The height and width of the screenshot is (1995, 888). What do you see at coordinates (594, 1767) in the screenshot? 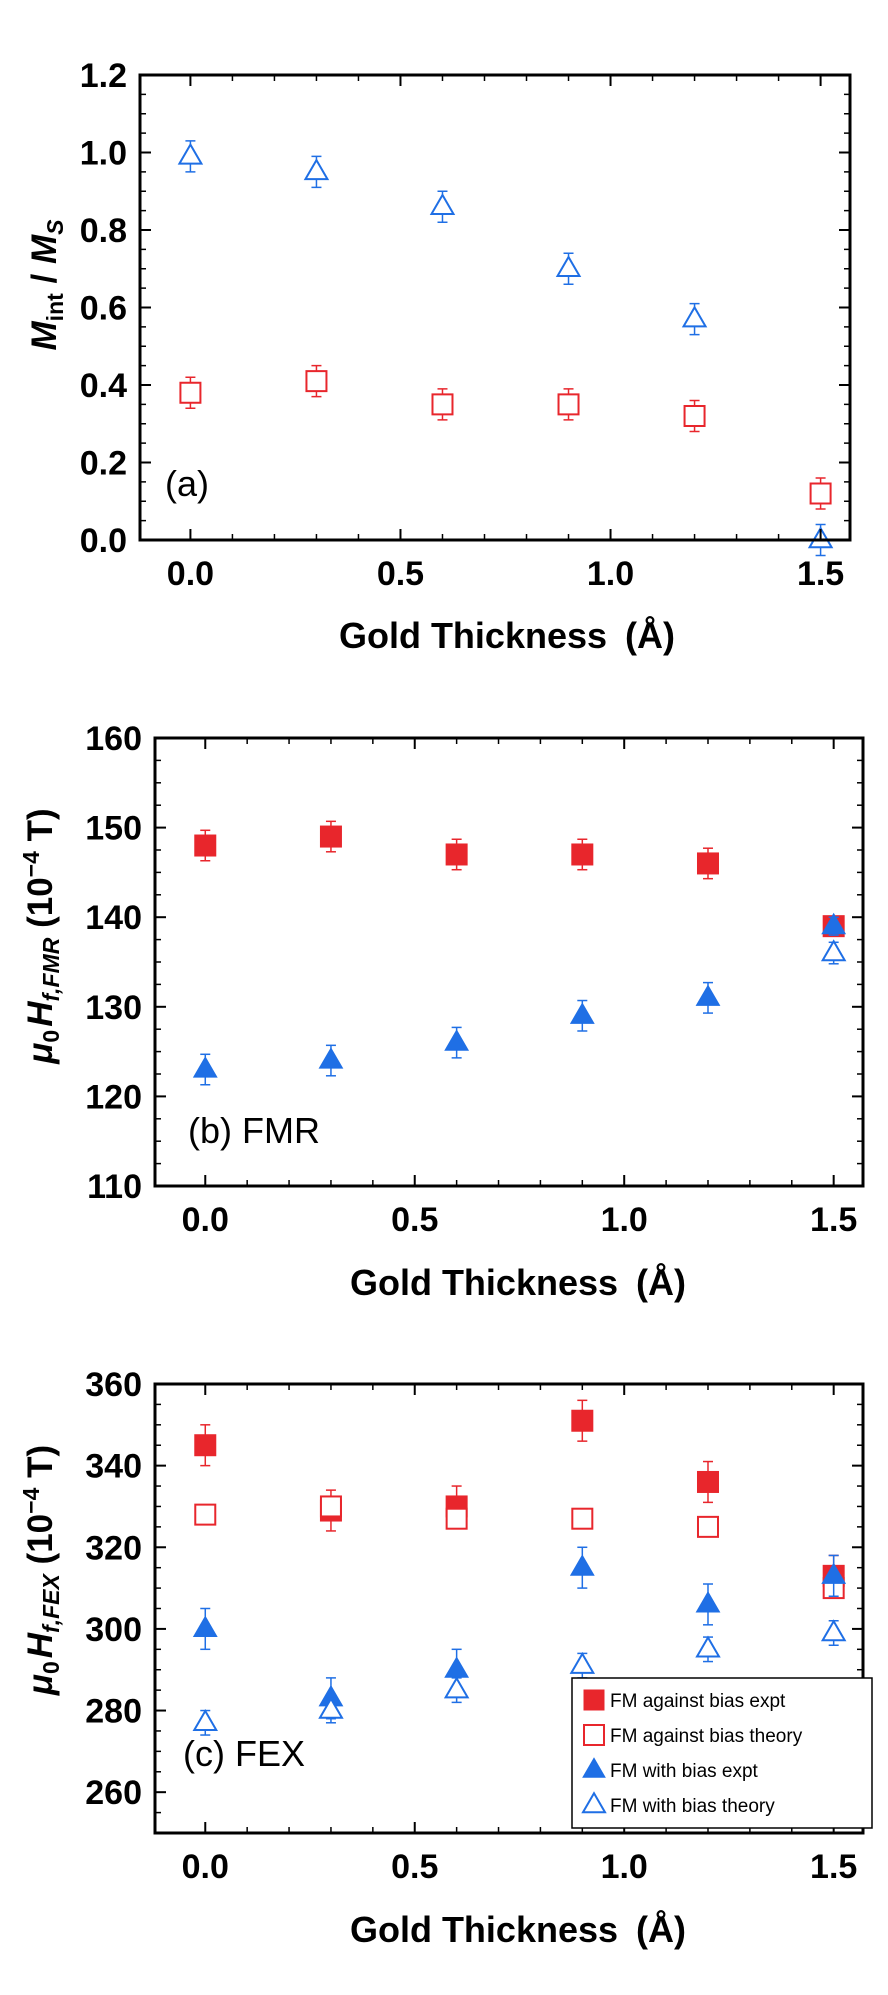
I see `legend-marker-fm-with-bias-expt` at bounding box center [594, 1767].